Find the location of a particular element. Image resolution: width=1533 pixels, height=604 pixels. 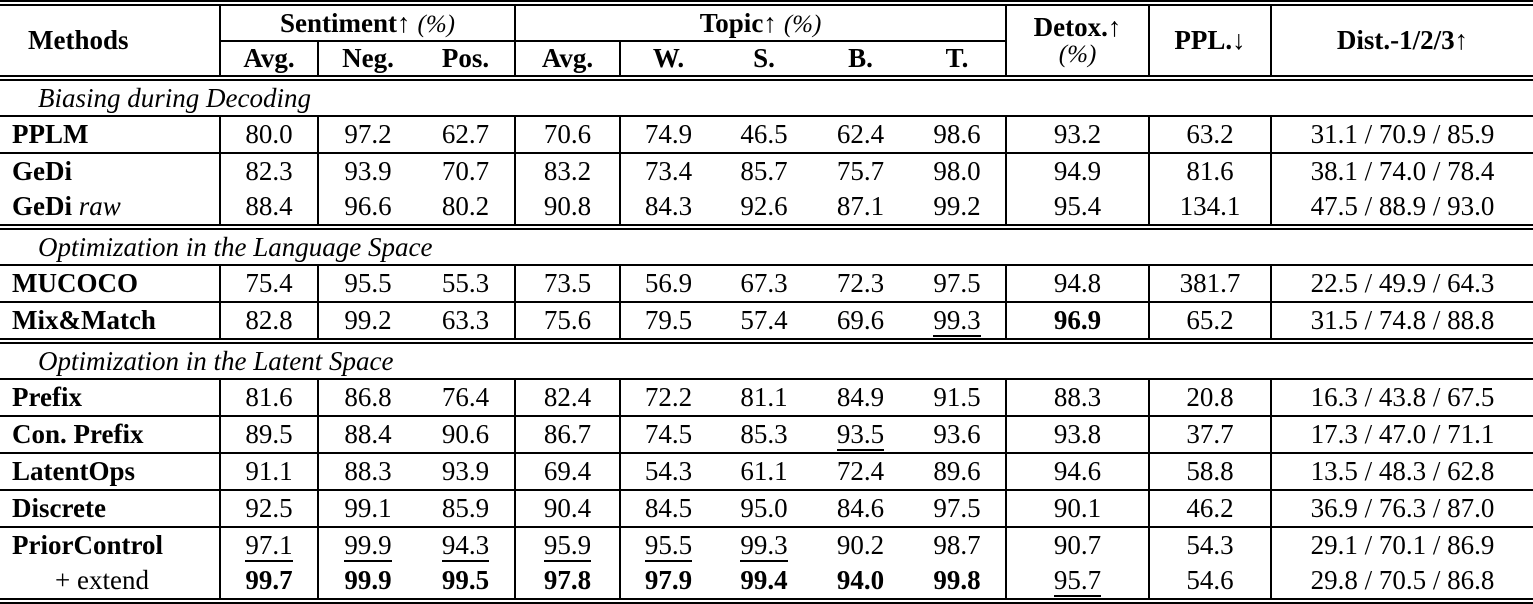

dist-label: Dist.-1/2/3 is located at coordinates (1395, 40).